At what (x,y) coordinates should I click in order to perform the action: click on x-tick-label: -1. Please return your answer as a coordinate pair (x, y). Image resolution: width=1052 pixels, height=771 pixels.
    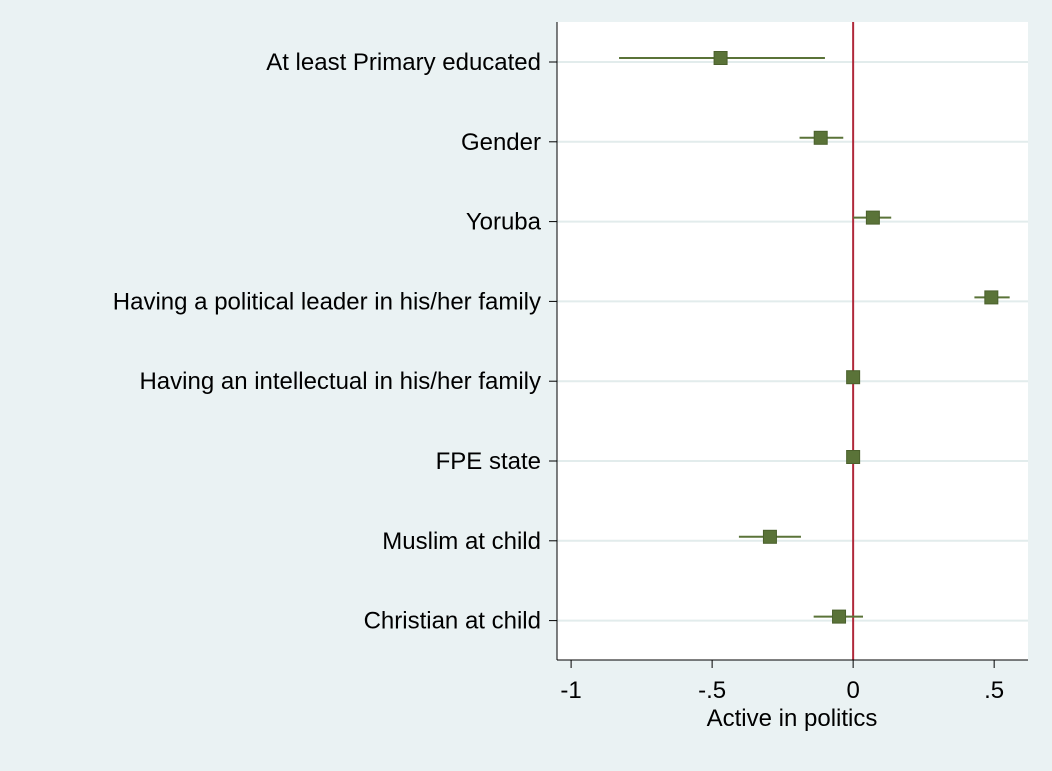
    Looking at the image, I should click on (570, 690).